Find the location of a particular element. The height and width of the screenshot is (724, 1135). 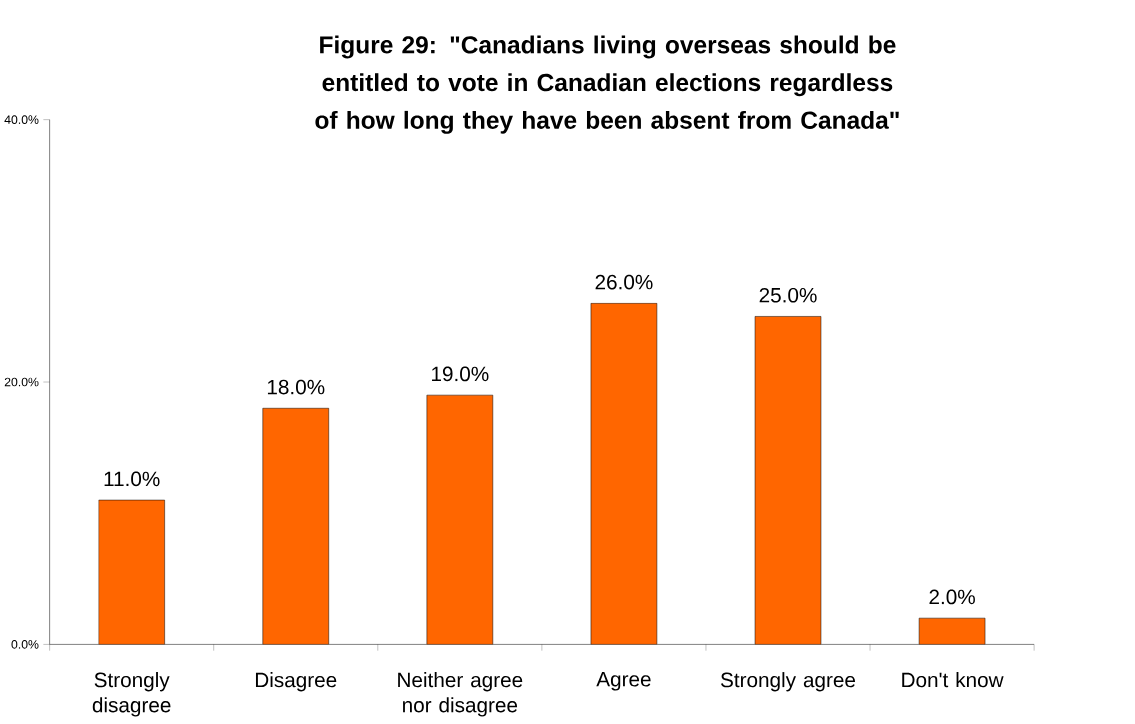

y-tick-label: 20.0% is located at coordinates (21, 382).